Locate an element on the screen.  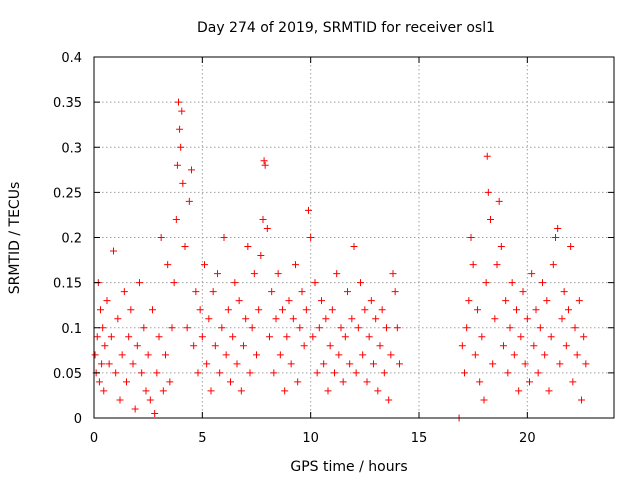
x-tick-label: 10 is located at coordinates (310, 438).